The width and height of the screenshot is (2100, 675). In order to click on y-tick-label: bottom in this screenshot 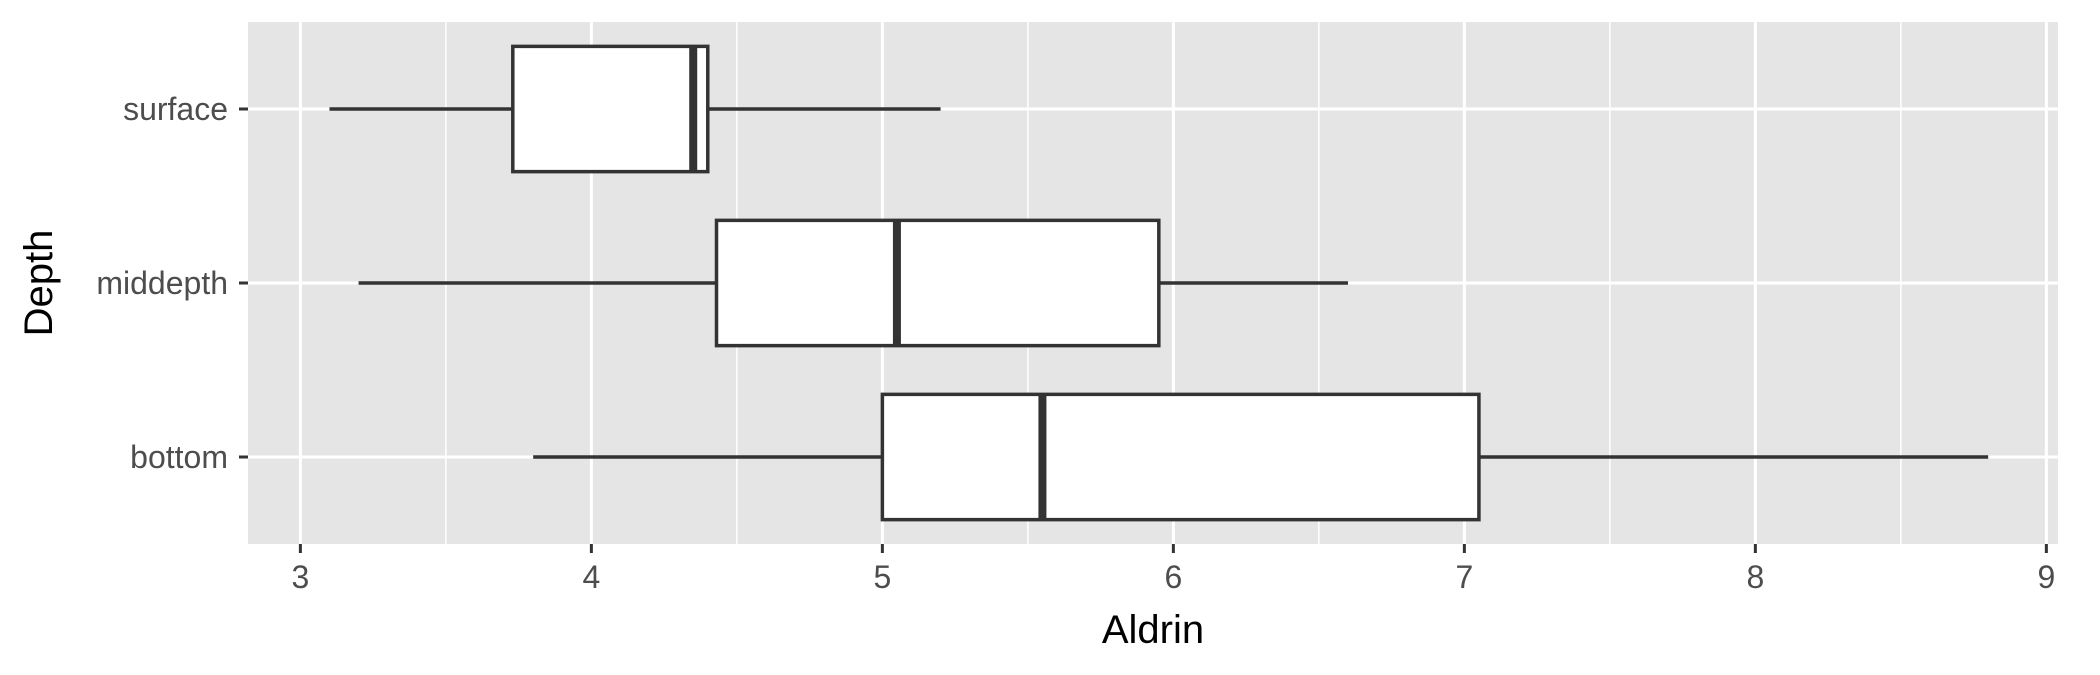, I will do `click(179, 457)`.